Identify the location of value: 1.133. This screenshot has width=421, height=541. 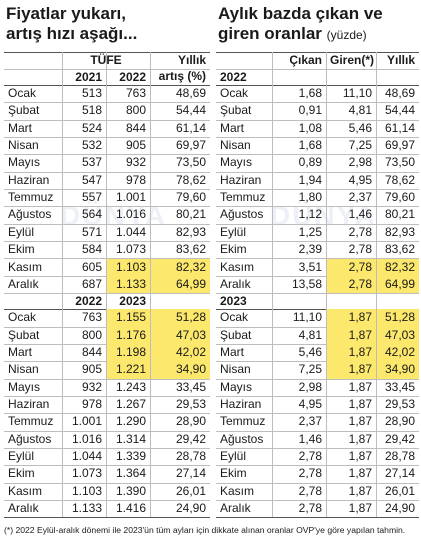
(128, 284).